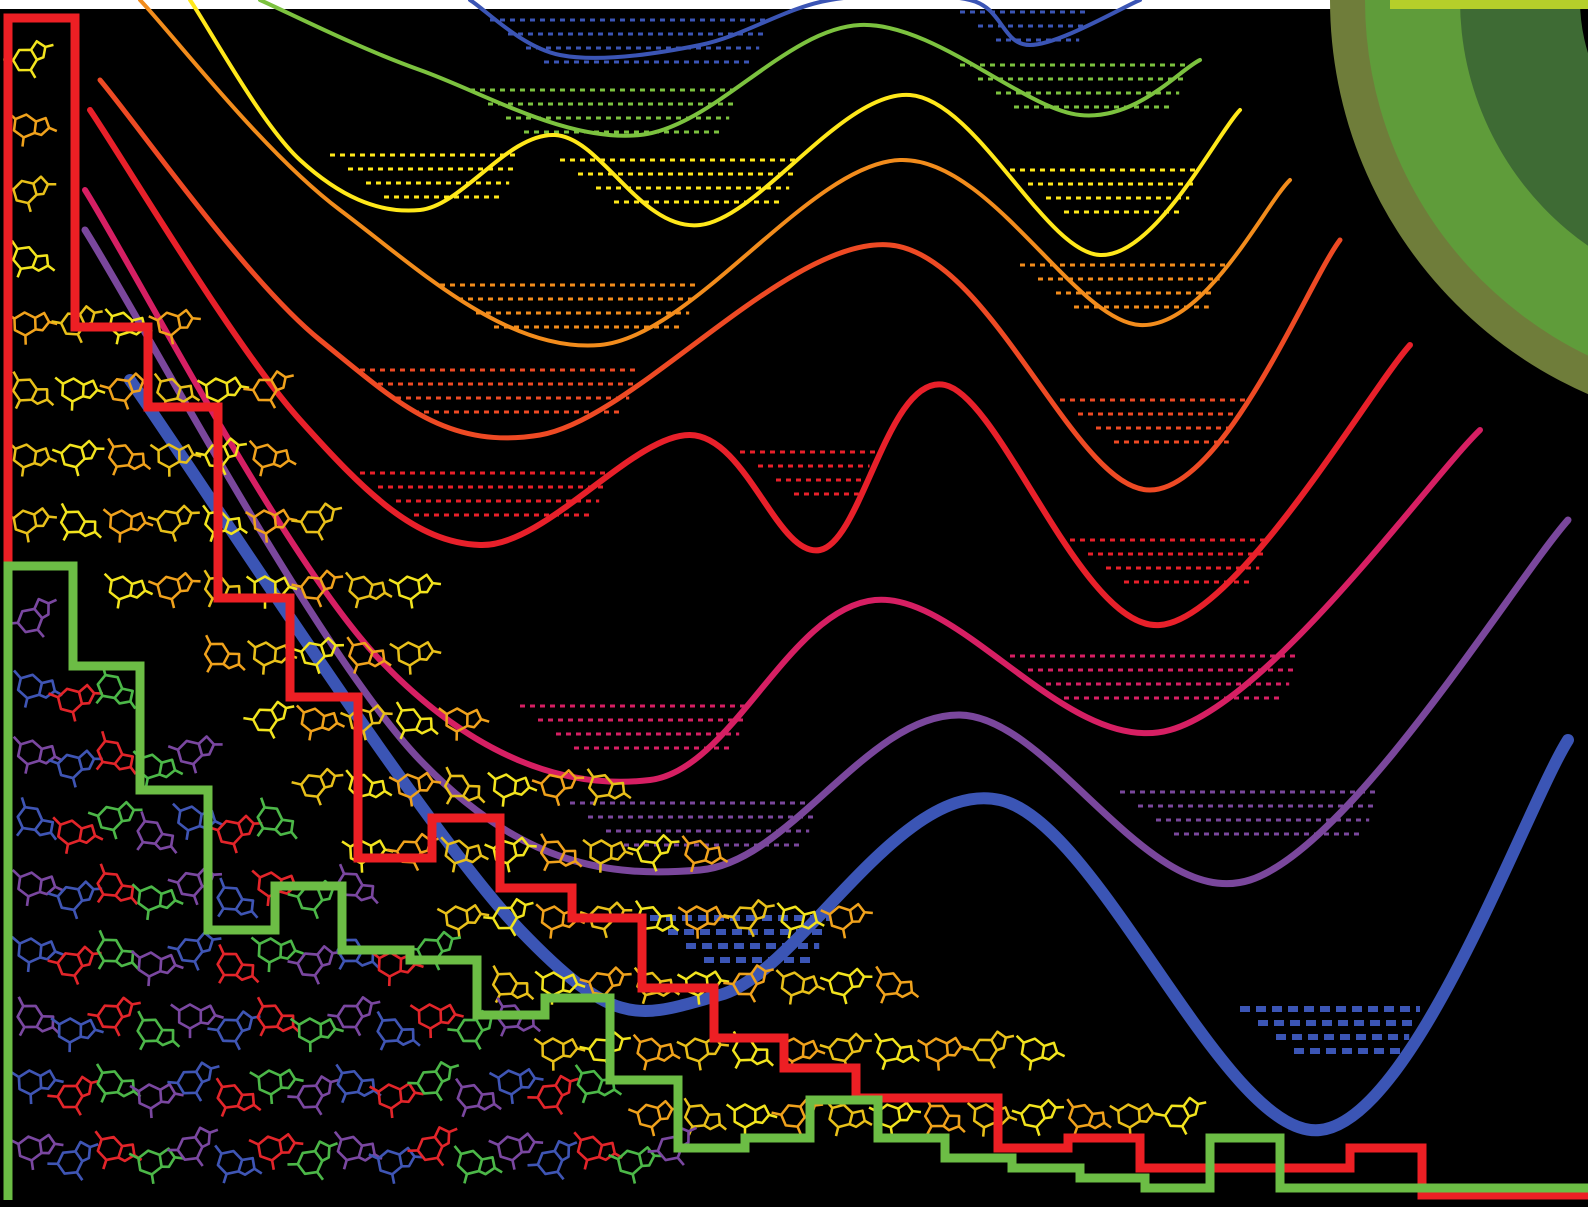  I want to click on curve-yellow, so click(715, 129).